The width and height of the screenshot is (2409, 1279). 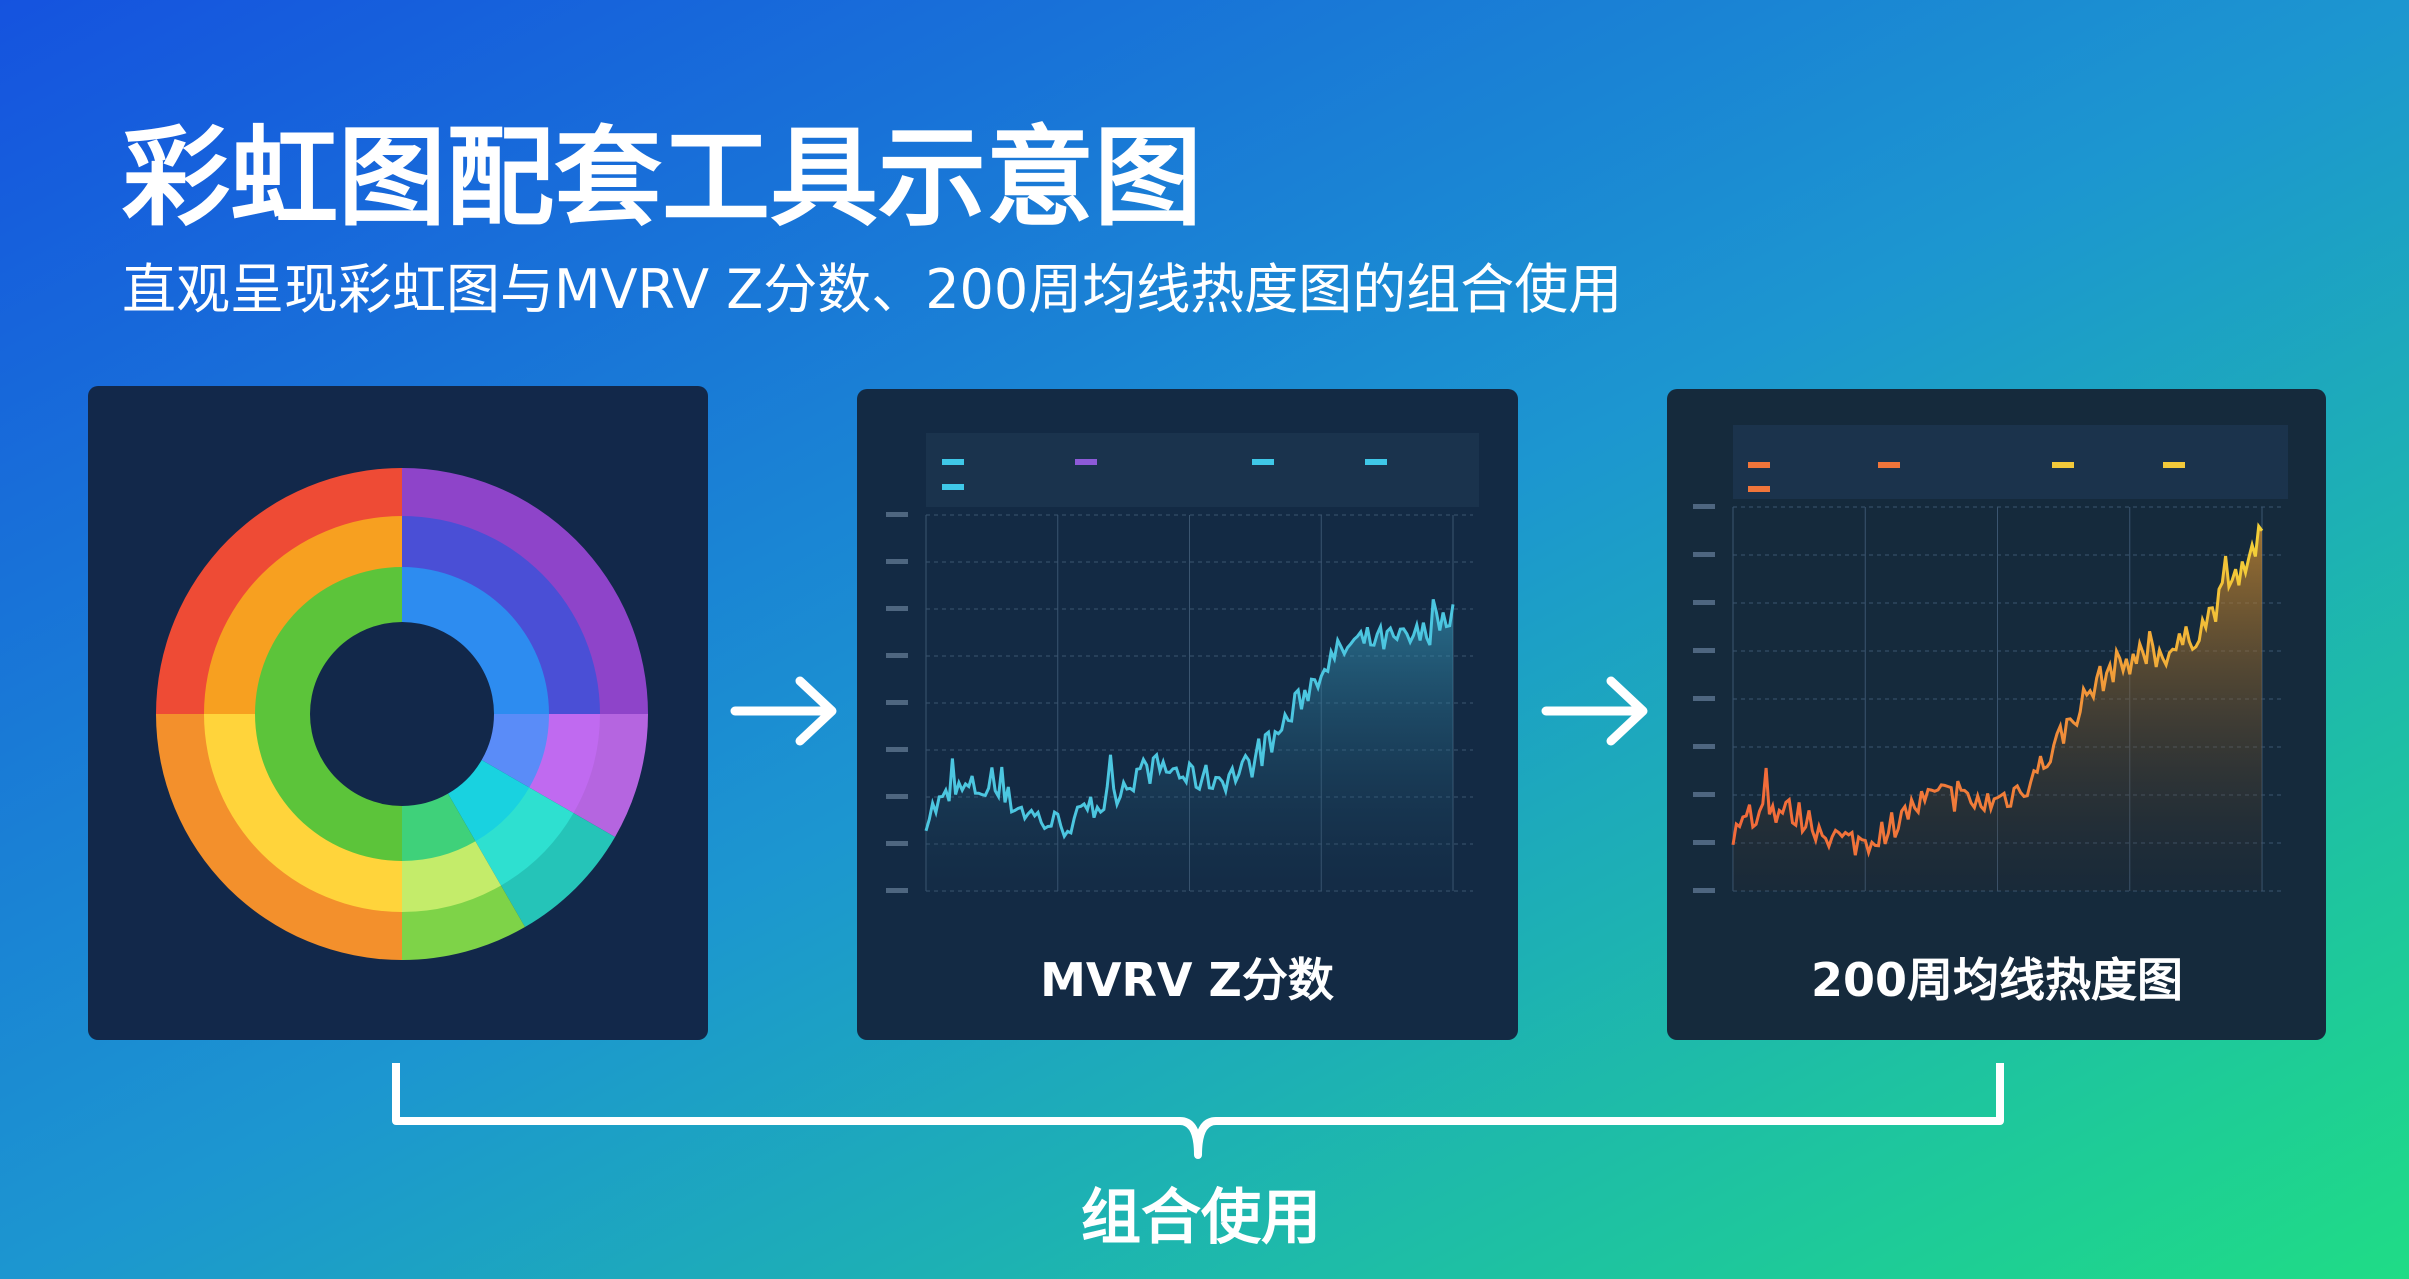 I want to click on arrows, so click(x=1189, y=711).